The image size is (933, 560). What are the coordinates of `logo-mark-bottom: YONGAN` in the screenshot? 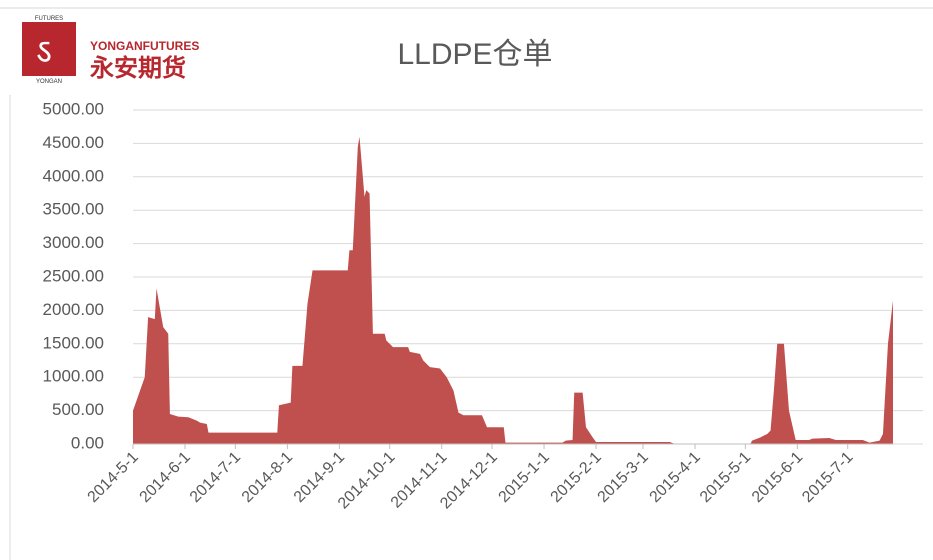 It's located at (49, 82).